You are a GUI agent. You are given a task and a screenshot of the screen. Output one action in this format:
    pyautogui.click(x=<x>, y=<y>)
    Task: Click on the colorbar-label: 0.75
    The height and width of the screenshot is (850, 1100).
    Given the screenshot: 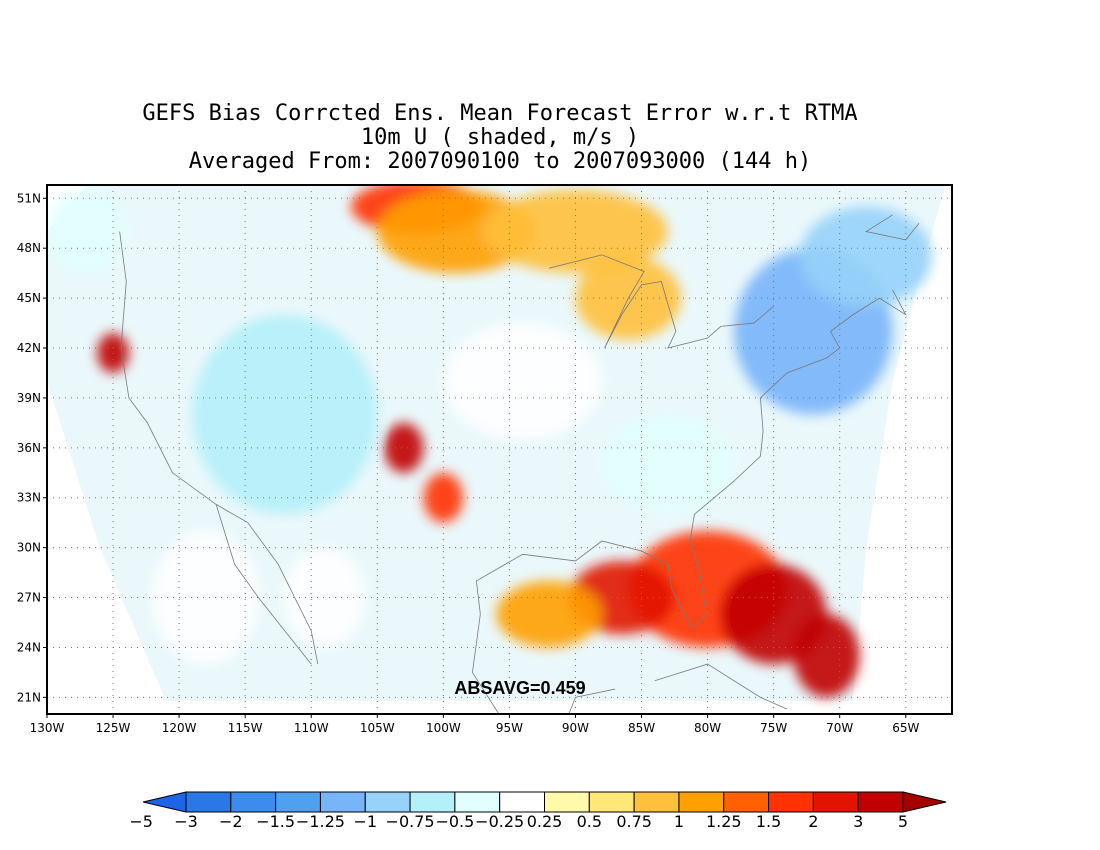 What is the action you would take?
    pyautogui.click(x=634, y=821)
    